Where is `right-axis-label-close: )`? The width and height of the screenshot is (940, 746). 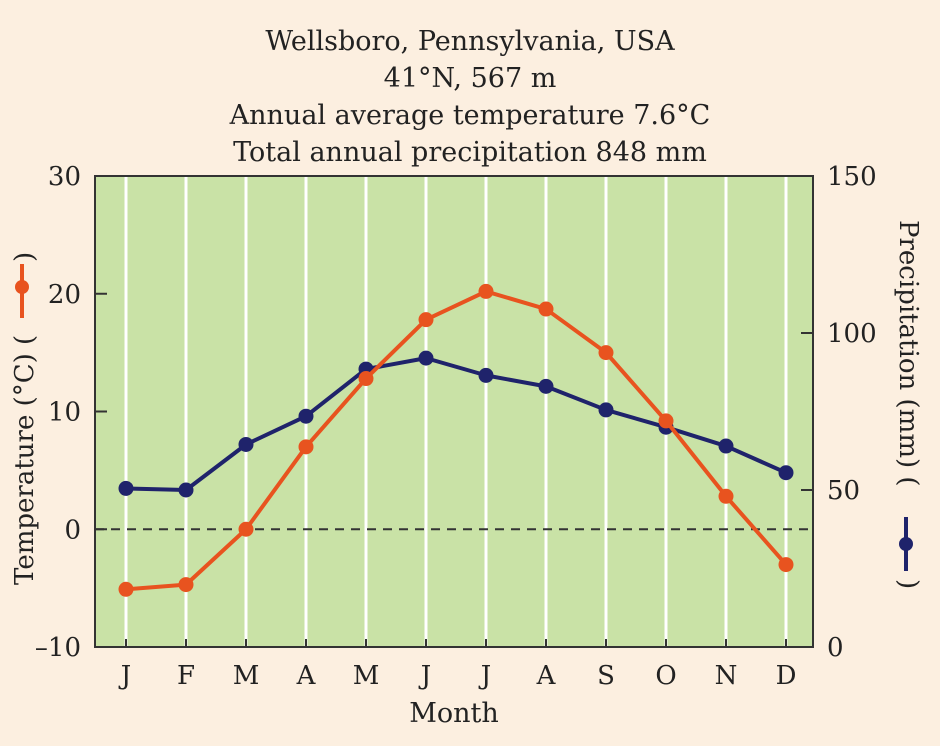
right-axis-label-close: ) is located at coordinates (908, 584).